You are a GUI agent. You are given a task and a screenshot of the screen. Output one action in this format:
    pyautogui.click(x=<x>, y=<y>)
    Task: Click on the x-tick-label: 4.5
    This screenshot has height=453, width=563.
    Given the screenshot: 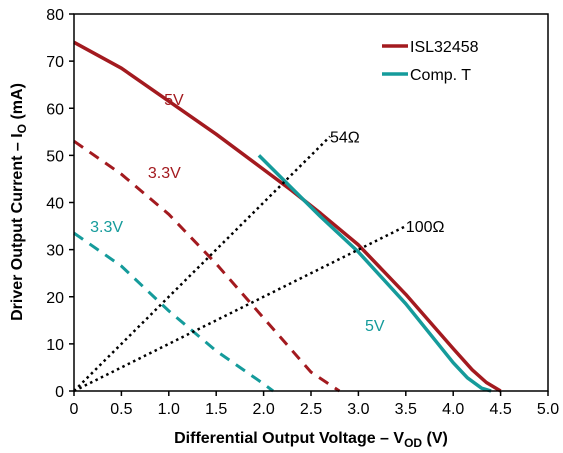 What is the action you would take?
    pyautogui.click(x=500, y=409)
    